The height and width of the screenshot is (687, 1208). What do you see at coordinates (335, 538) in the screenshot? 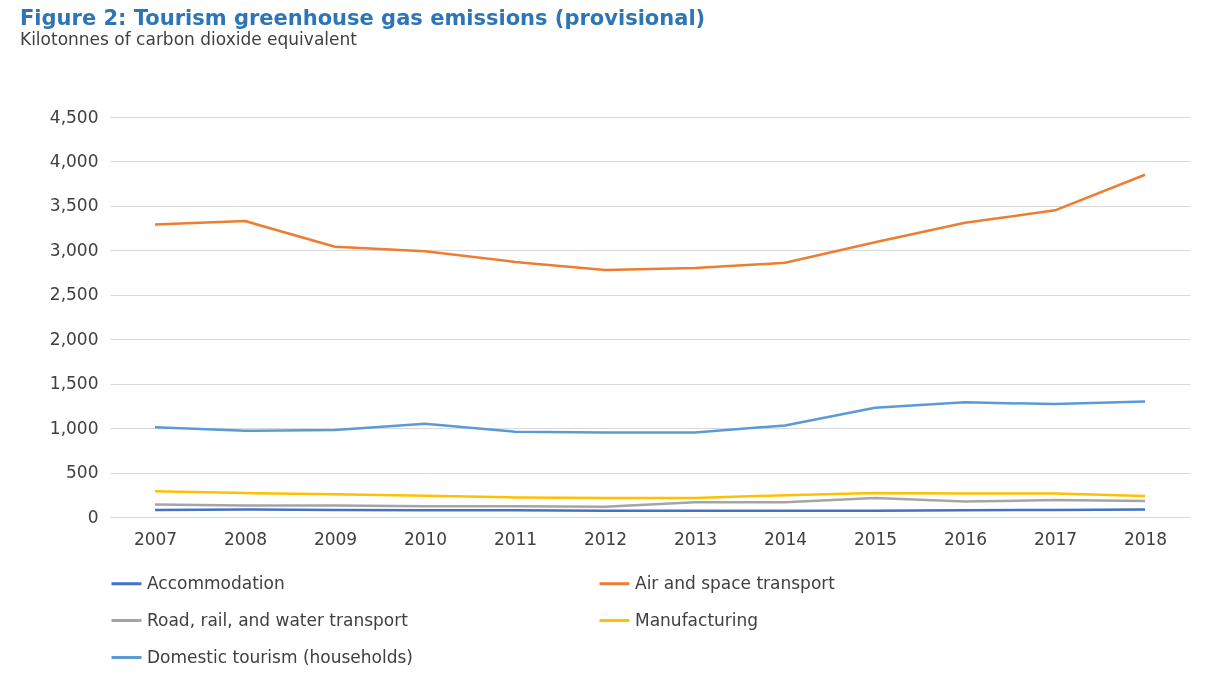
I see `x-tick-label: 2009` at bounding box center [335, 538].